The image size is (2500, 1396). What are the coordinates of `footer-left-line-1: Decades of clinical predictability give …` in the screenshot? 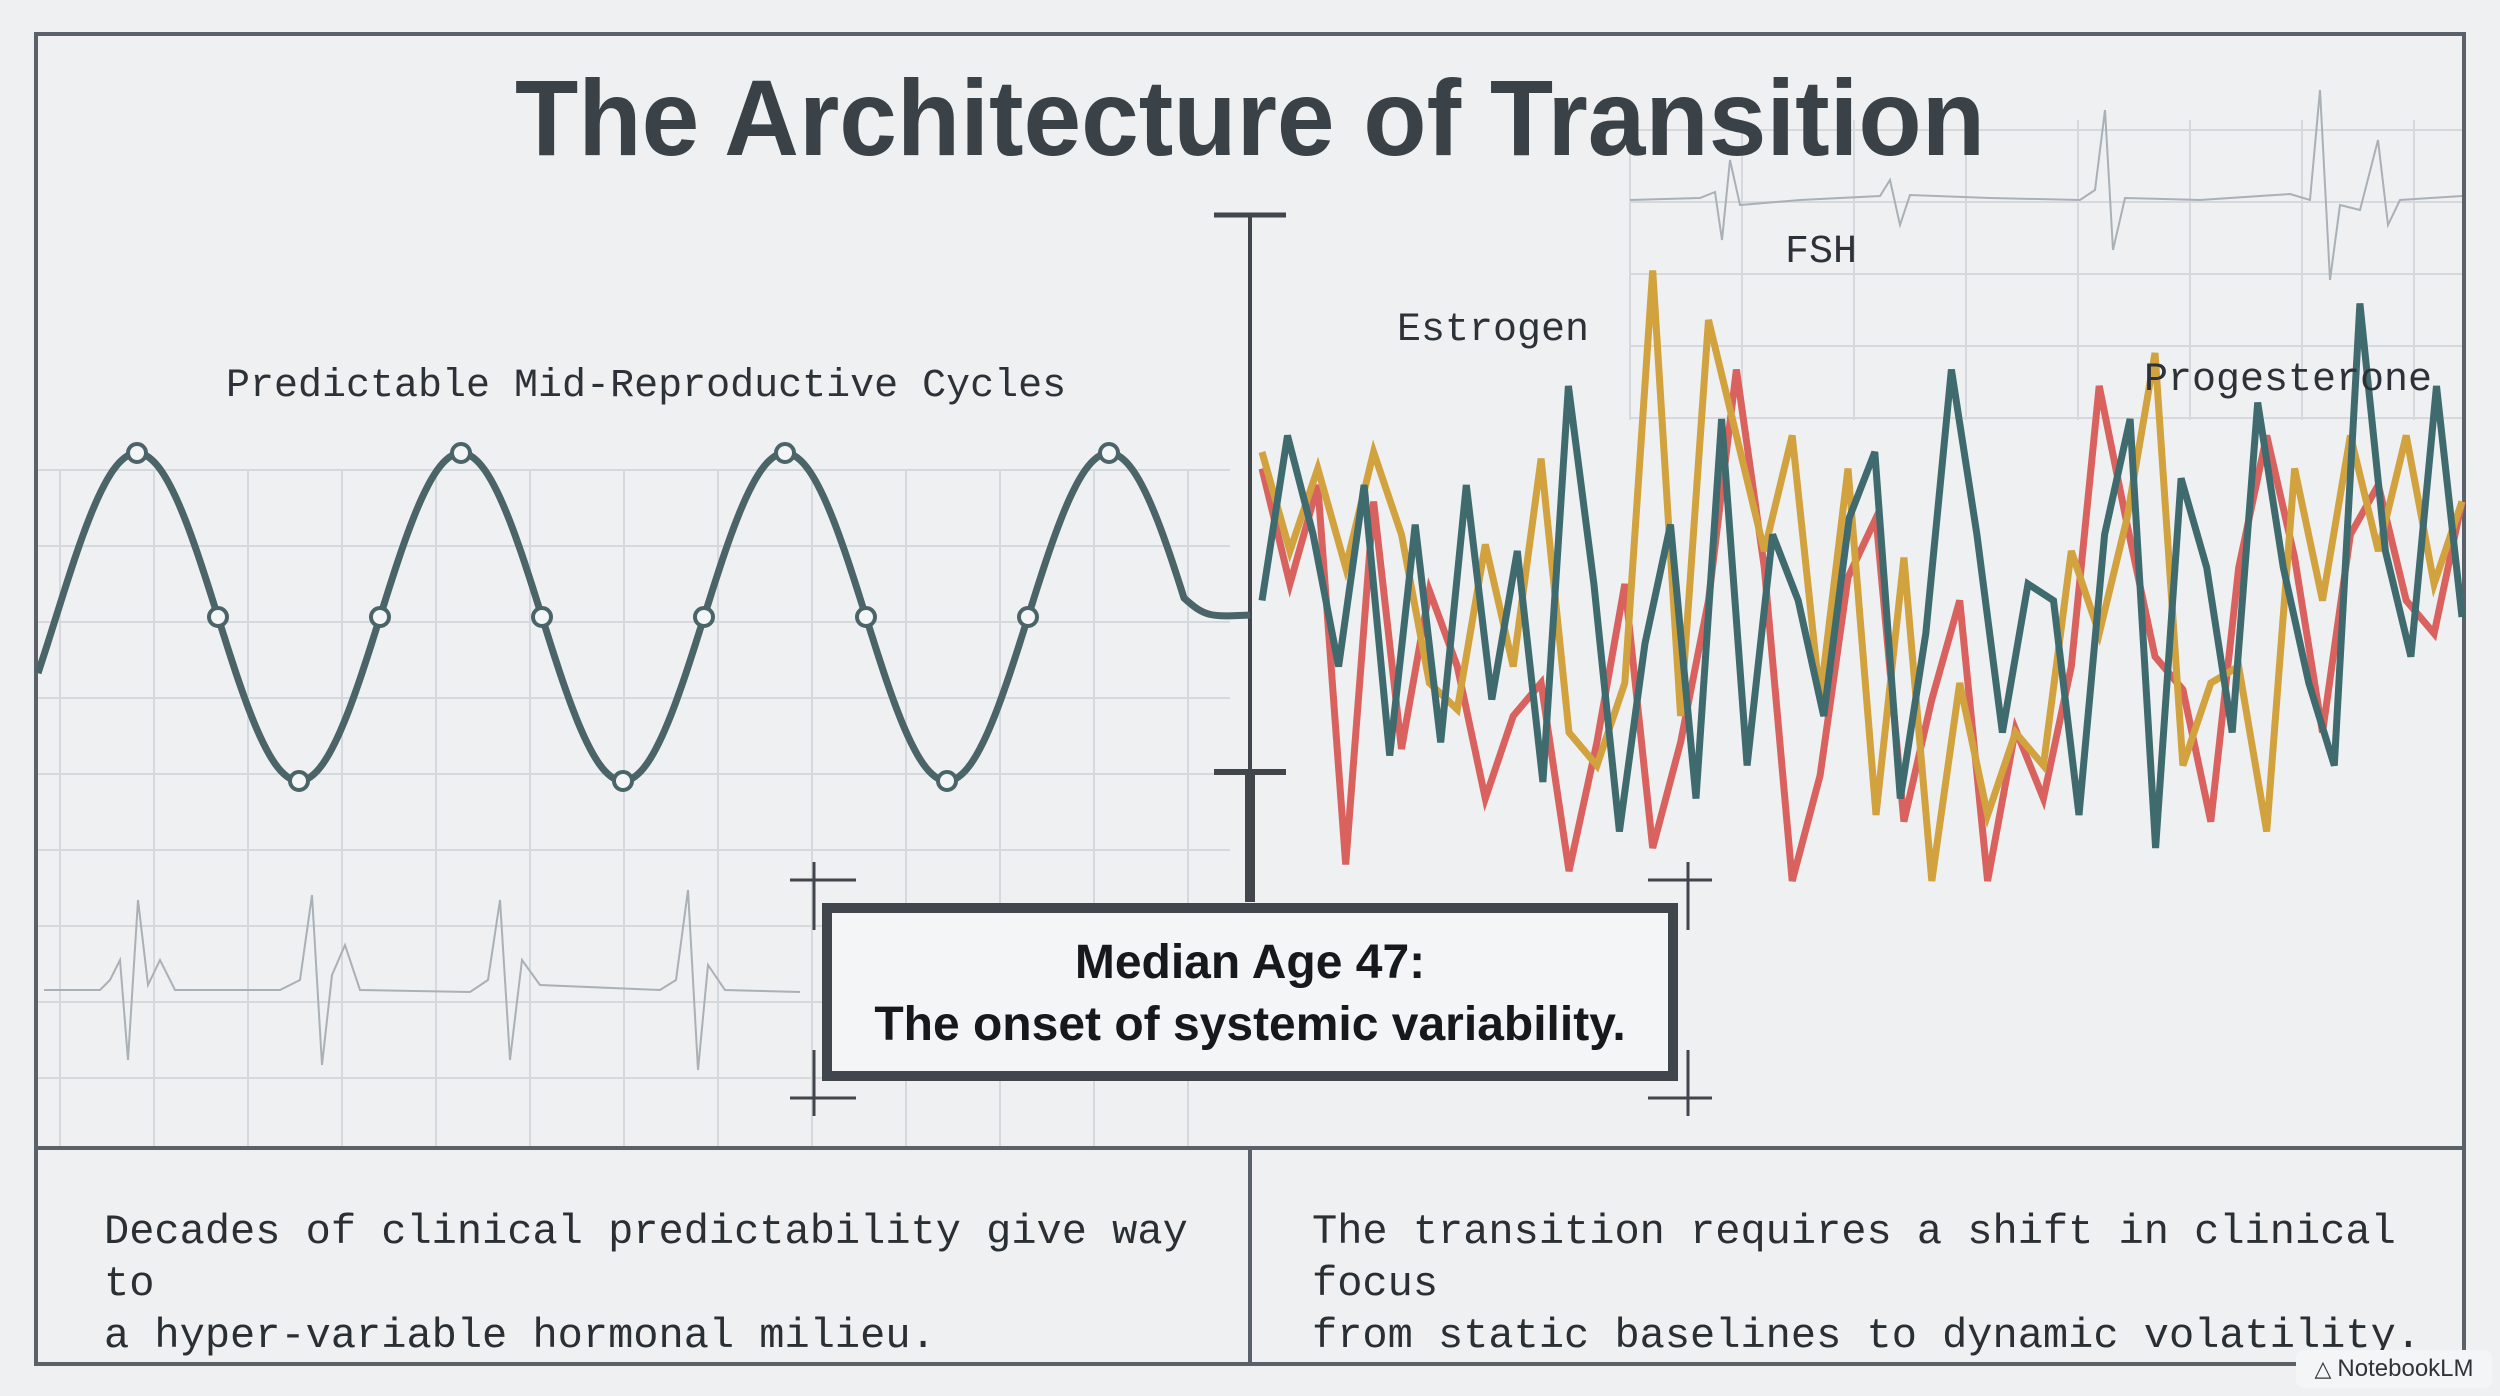 It's located at (646, 1258).